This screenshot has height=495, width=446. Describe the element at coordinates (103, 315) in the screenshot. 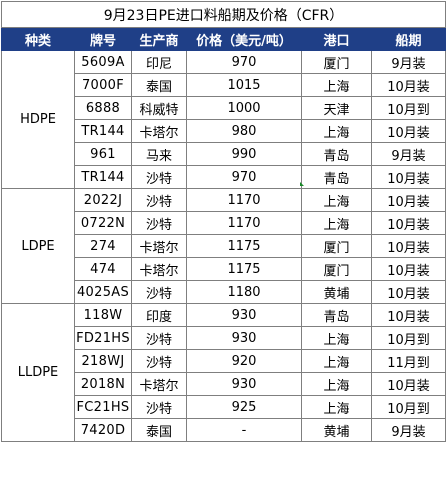

I see `brand-cell: 118W` at that location.